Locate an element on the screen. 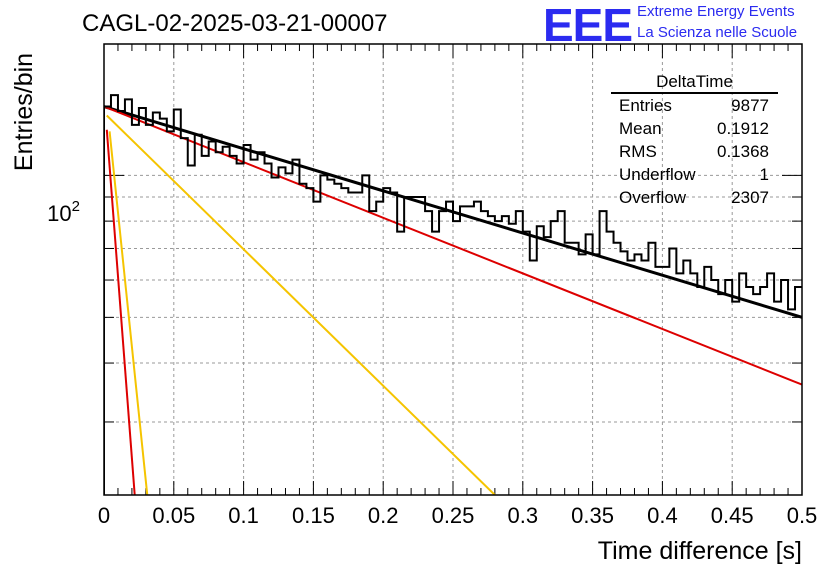 This screenshot has width=836, height=572. x-tick-label: 0 is located at coordinates (104, 515).